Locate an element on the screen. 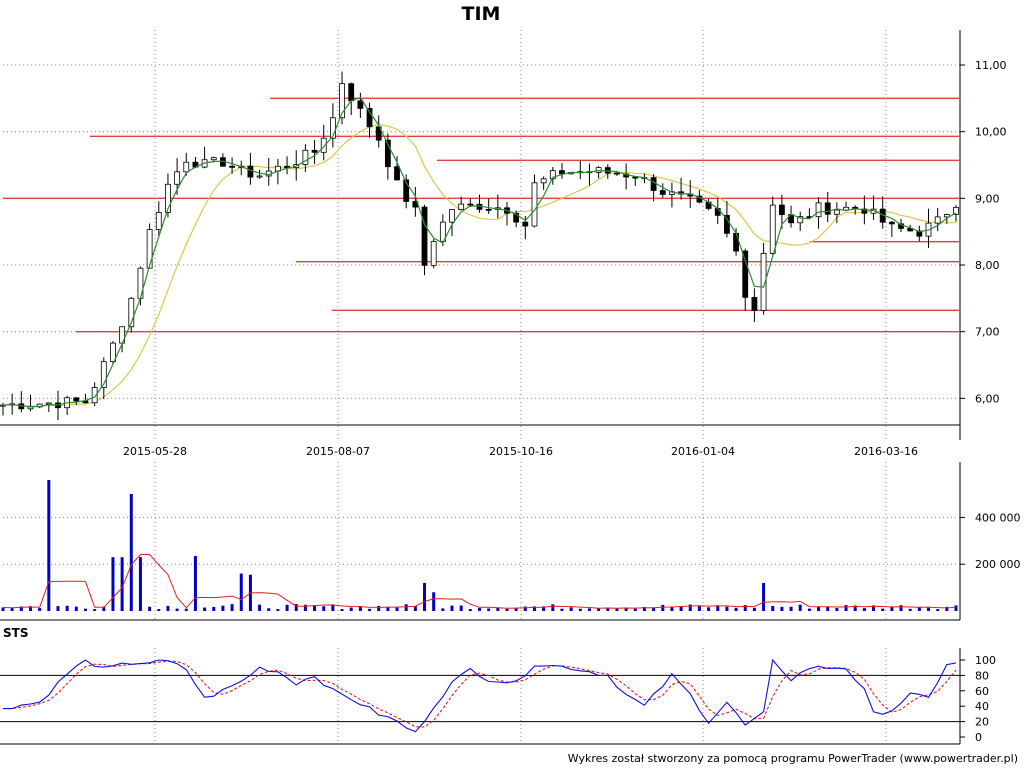 This screenshot has height=768, width=1024. volume-average is located at coordinates (479, 581).